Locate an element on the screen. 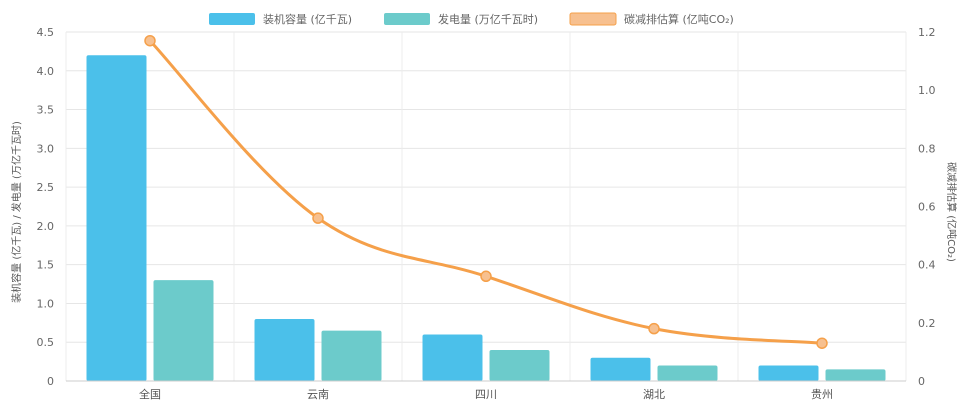 This screenshot has height=412, width=966. right-axis-title: 碳减排估算 (亿吨CO₂) is located at coordinates (951, 212).